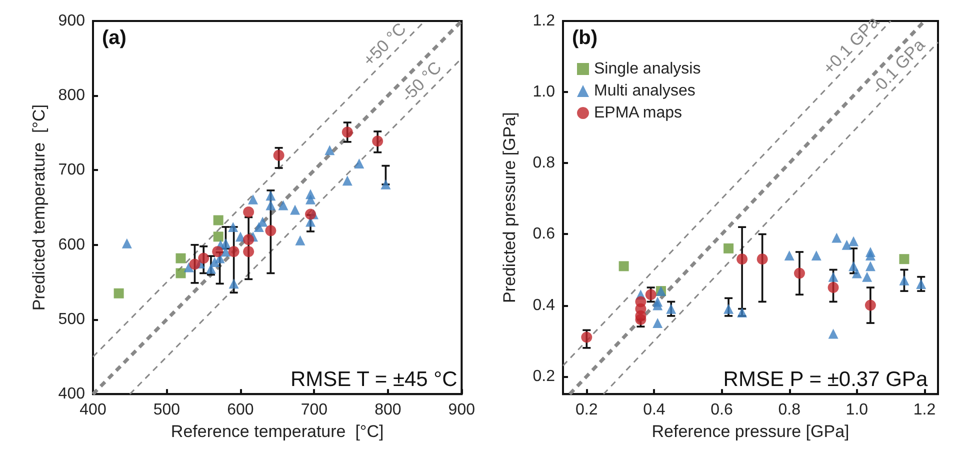  What do you see at coordinates (462, 410) in the screenshot?
I see `x-tick-label: 900` at bounding box center [462, 410].